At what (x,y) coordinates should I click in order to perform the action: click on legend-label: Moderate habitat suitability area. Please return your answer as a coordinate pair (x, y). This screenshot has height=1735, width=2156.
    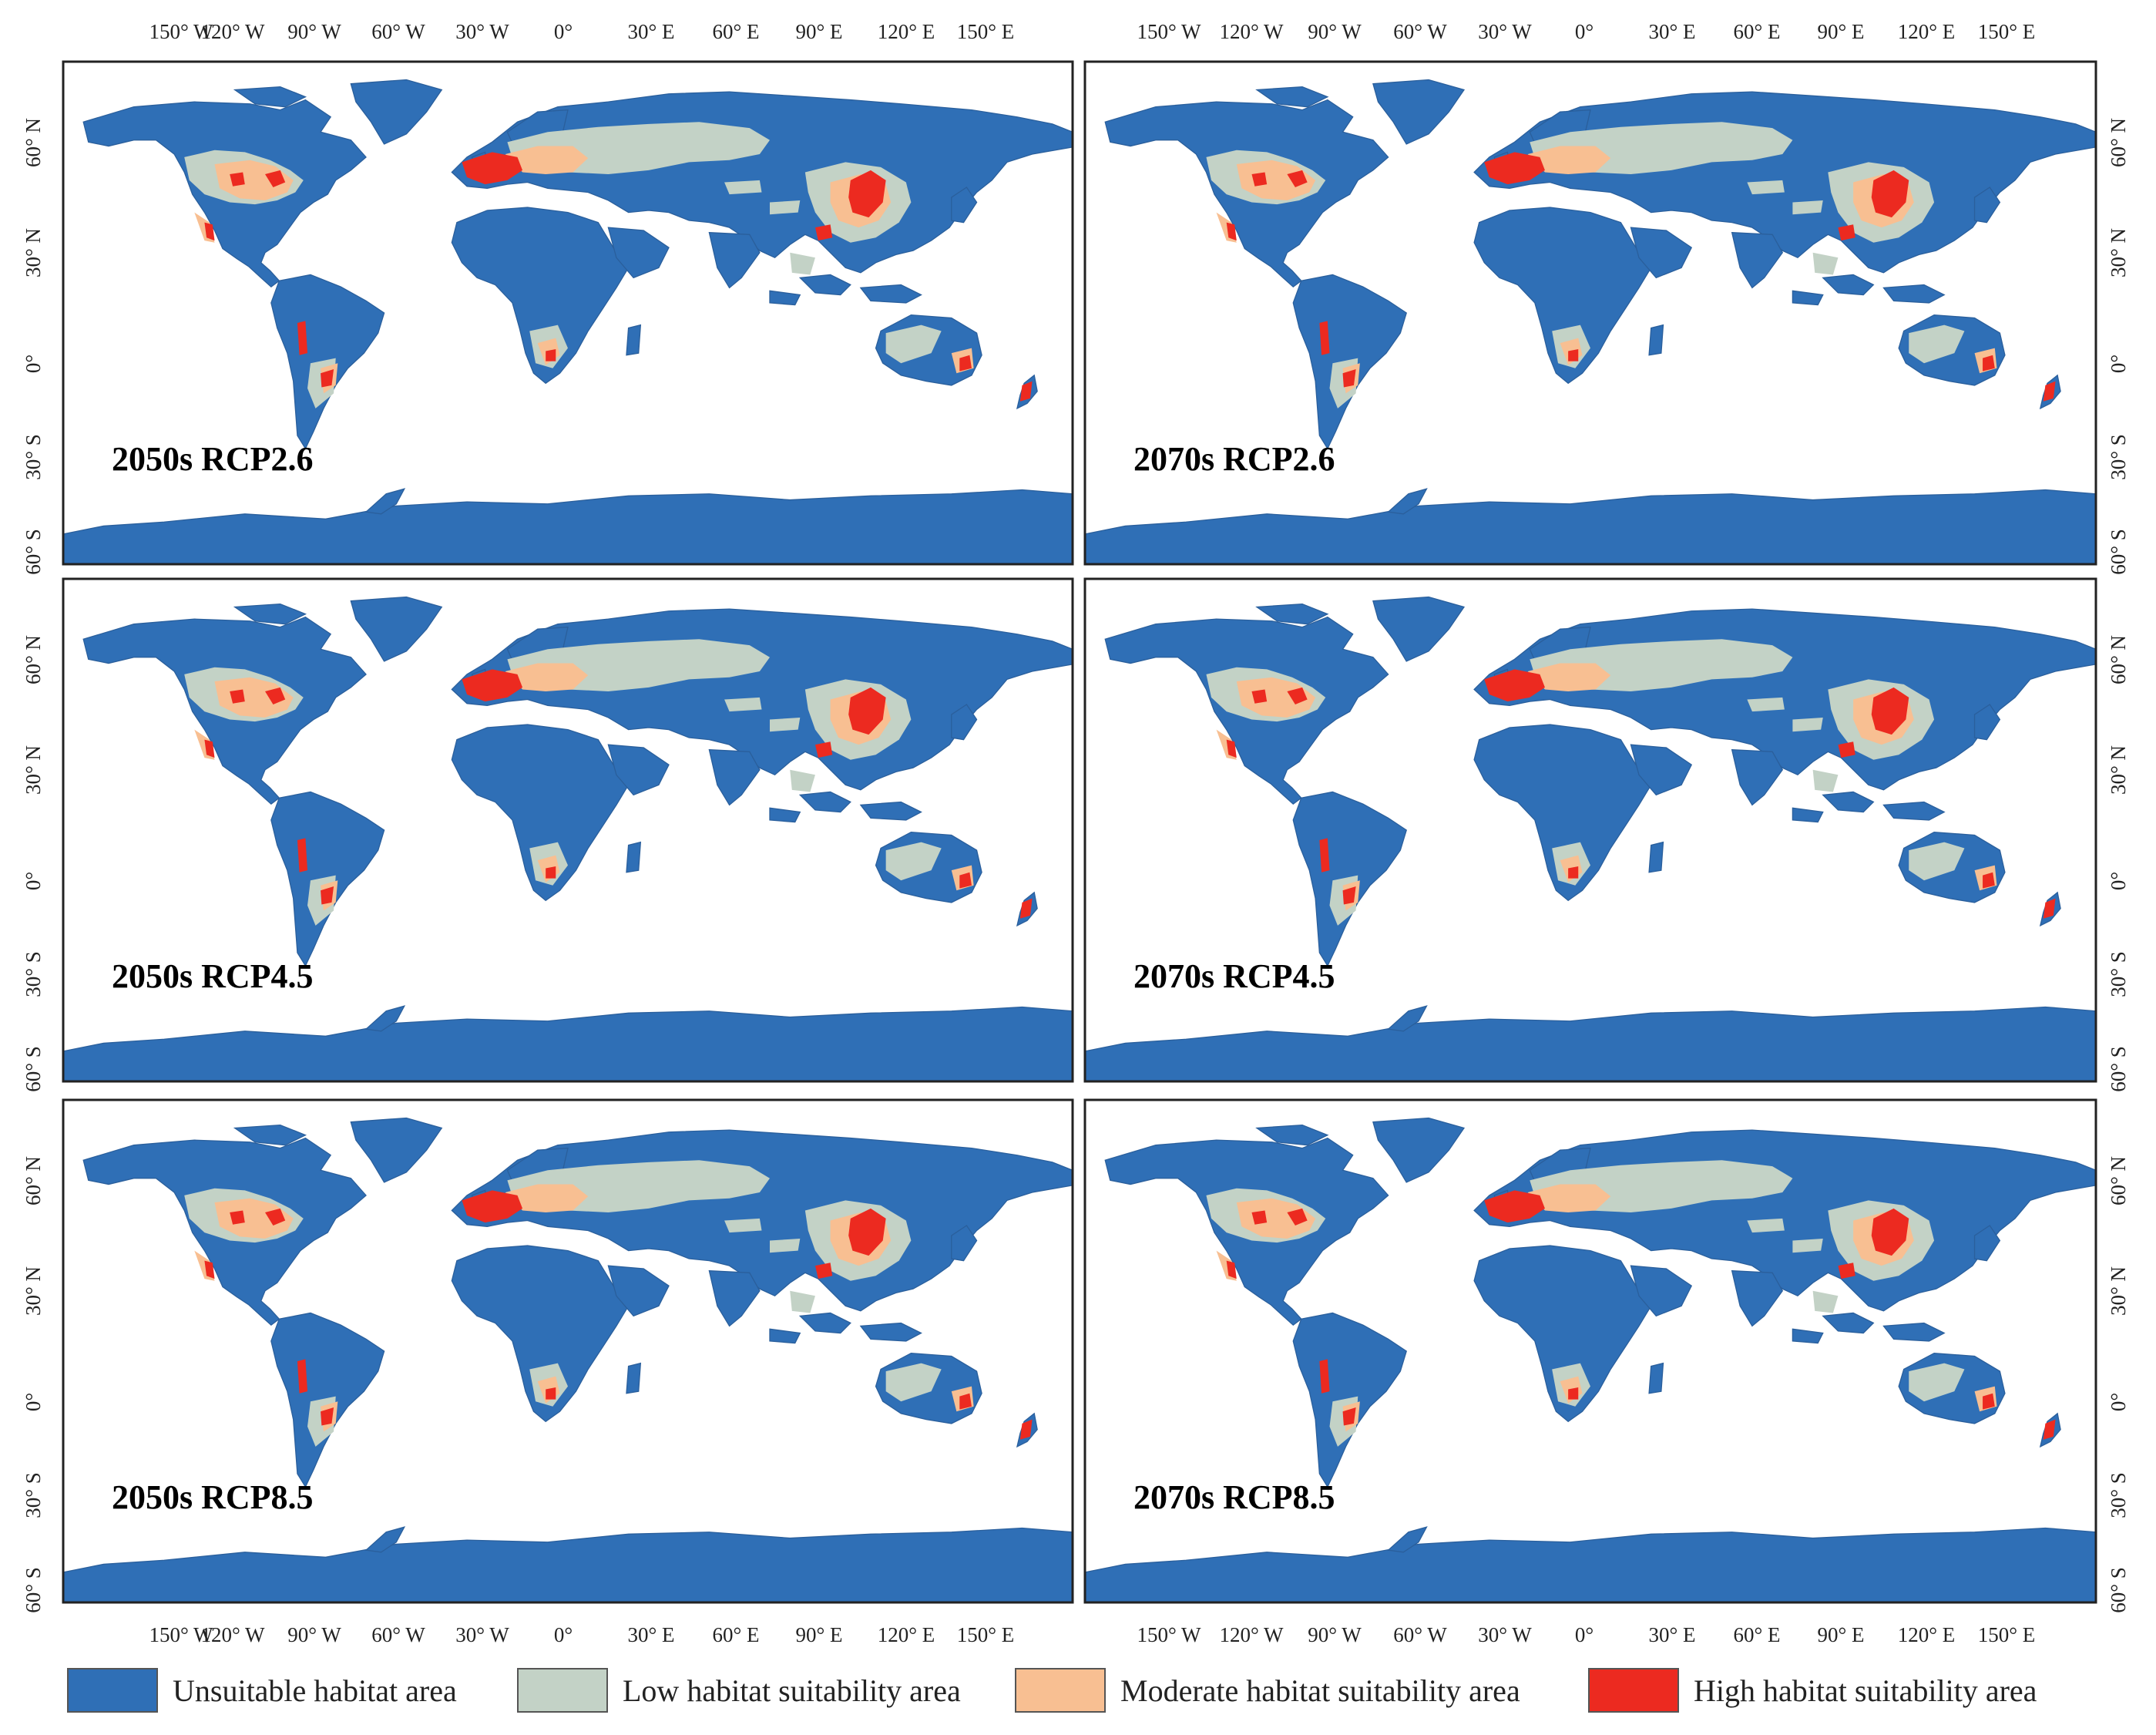
    Looking at the image, I should click on (1320, 1690).